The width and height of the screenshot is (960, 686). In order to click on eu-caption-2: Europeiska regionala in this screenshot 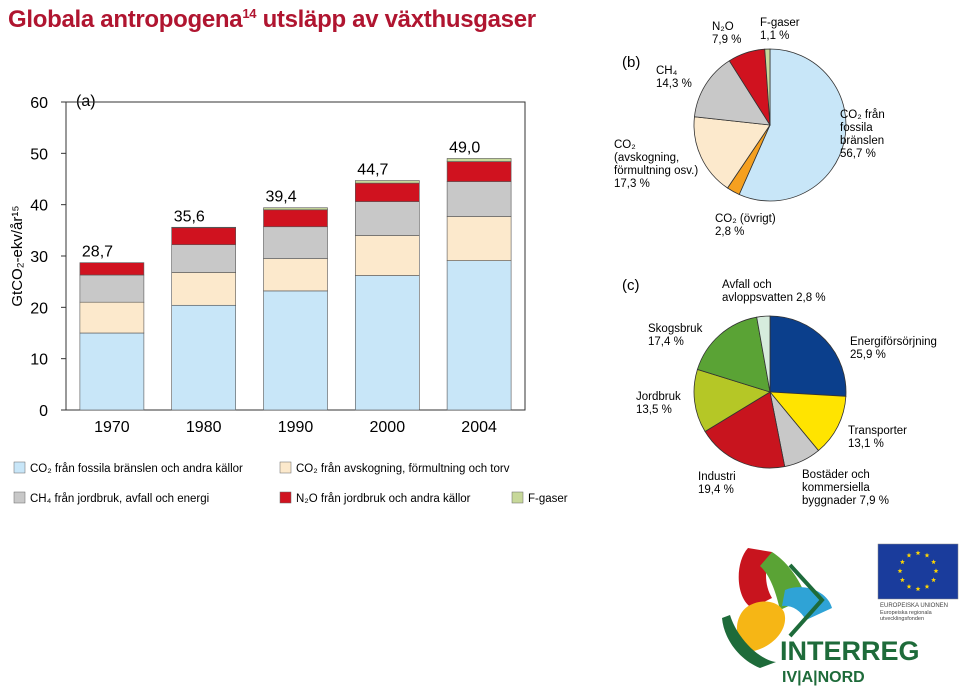, I will do `click(906, 613)`.